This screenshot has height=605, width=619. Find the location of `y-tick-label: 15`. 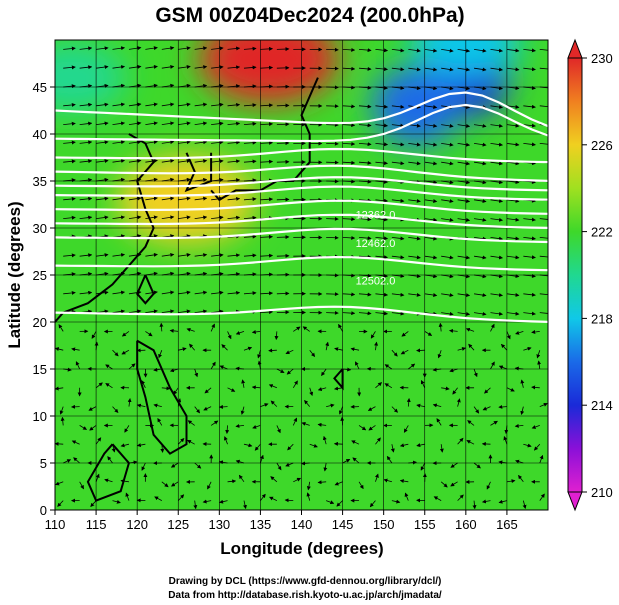

y-tick-label: 15 is located at coordinates (40, 369).